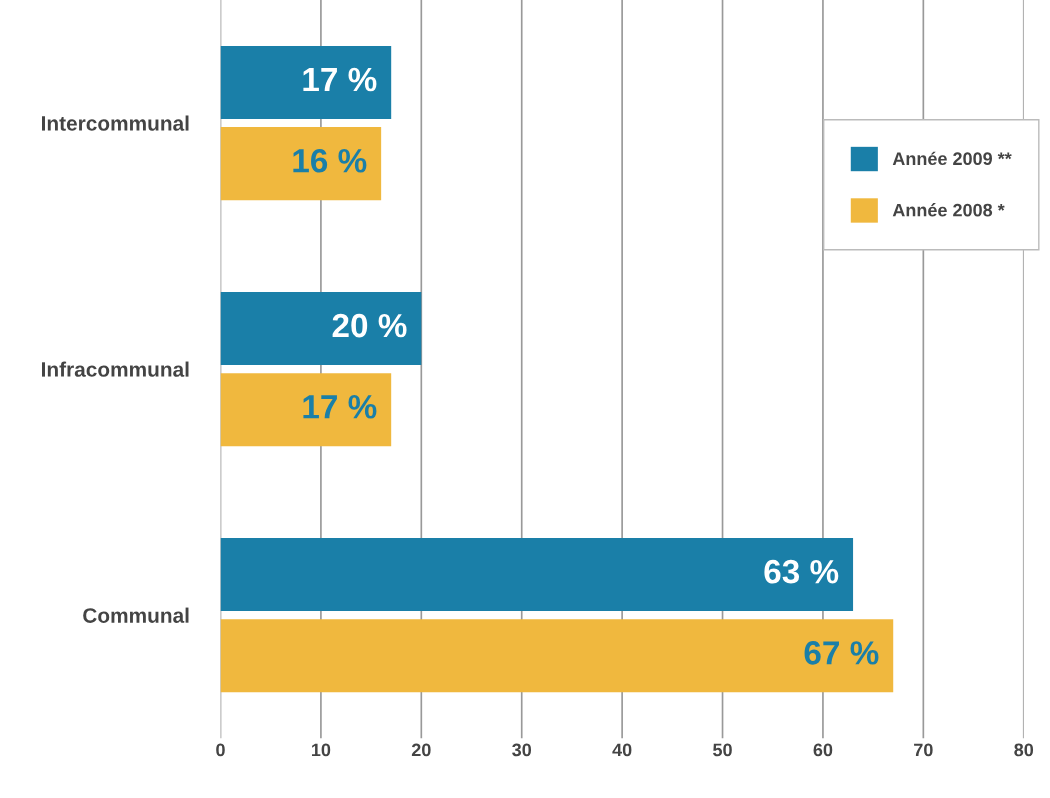  I want to click on x-tick-label: 80, so click(1024, 750).